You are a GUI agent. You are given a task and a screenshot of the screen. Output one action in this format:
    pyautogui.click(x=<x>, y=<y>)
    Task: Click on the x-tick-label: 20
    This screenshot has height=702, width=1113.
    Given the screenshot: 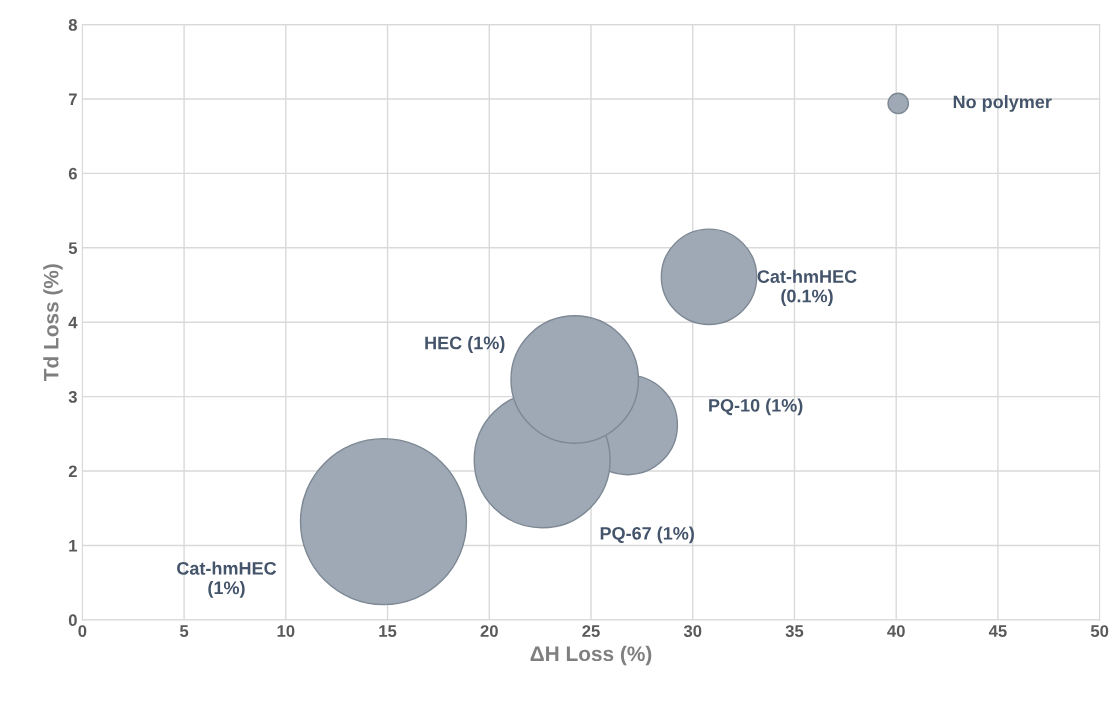 What is the action you would take?
    pyautogui.click(x=489, y=631)
    